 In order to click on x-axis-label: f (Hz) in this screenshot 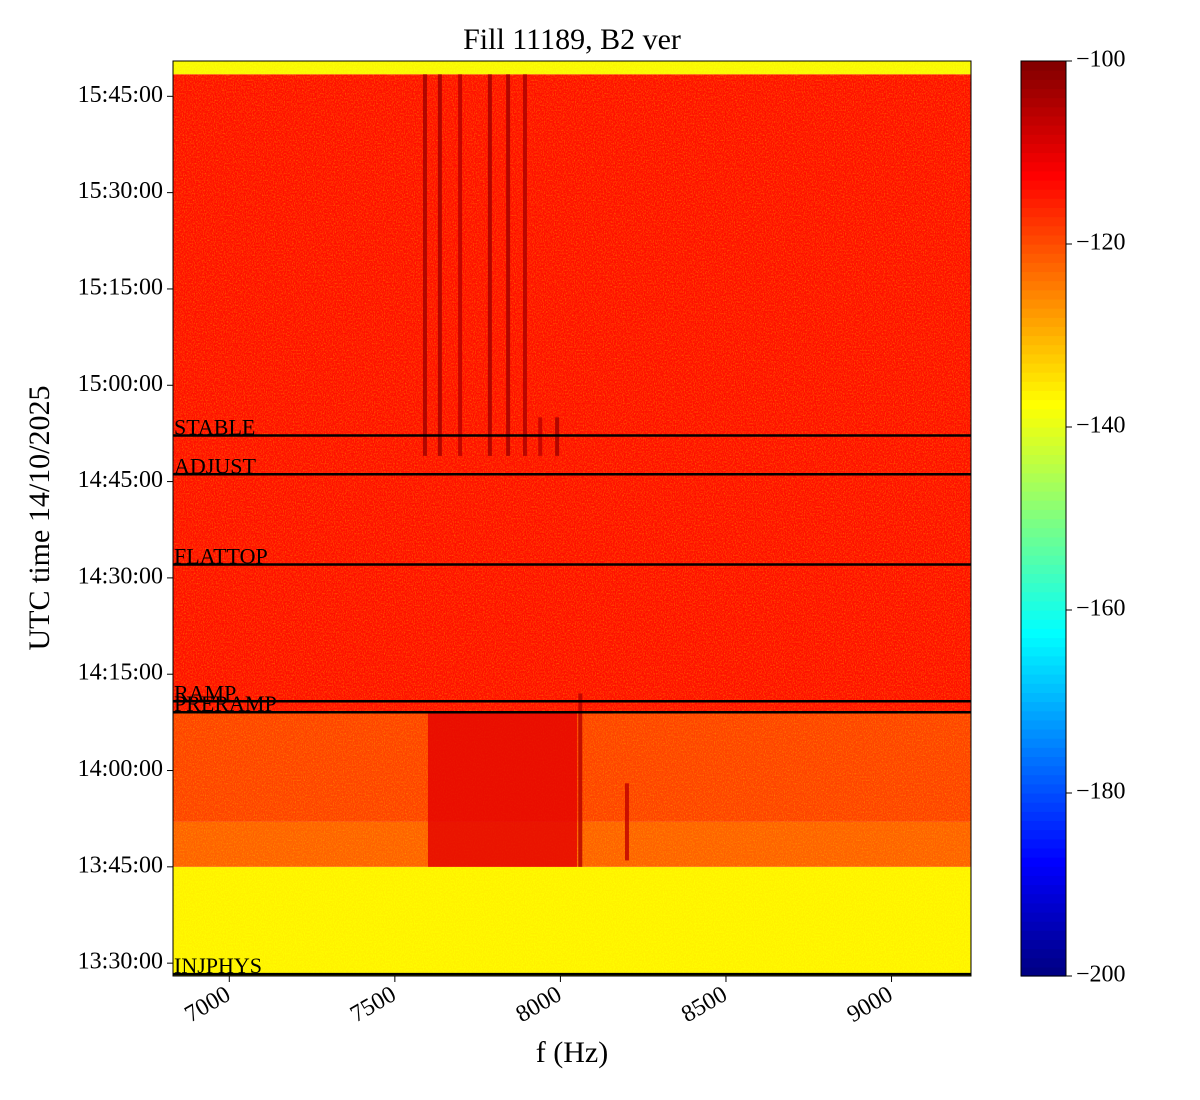, I will do `click(572, 1052)`.